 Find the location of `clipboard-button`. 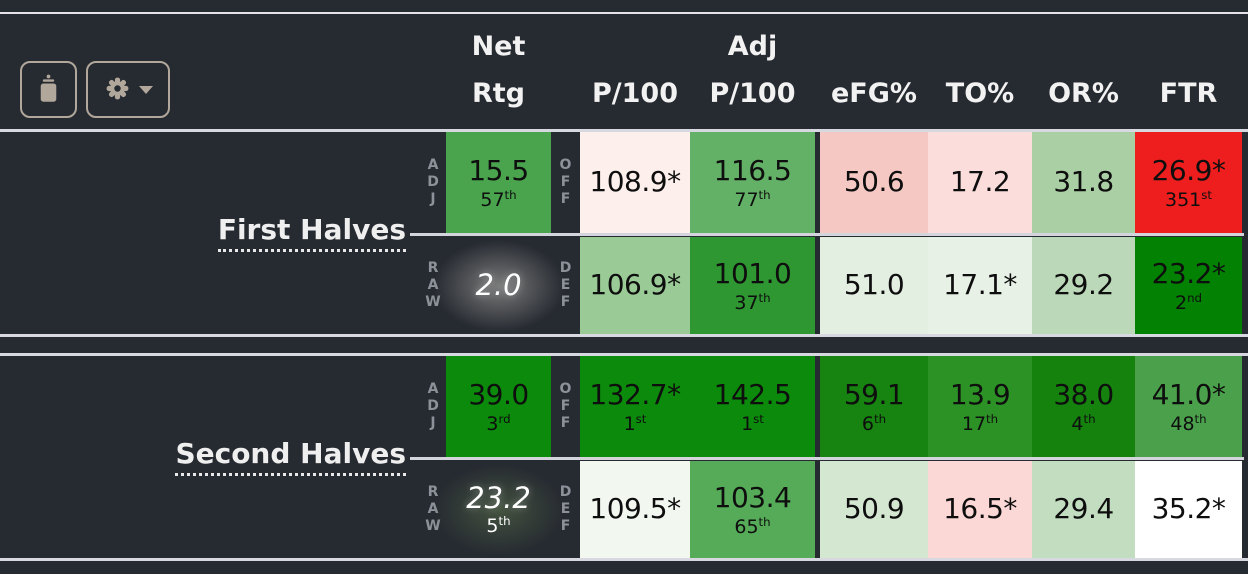

clipboard-button is located at coordinates (48, 89).